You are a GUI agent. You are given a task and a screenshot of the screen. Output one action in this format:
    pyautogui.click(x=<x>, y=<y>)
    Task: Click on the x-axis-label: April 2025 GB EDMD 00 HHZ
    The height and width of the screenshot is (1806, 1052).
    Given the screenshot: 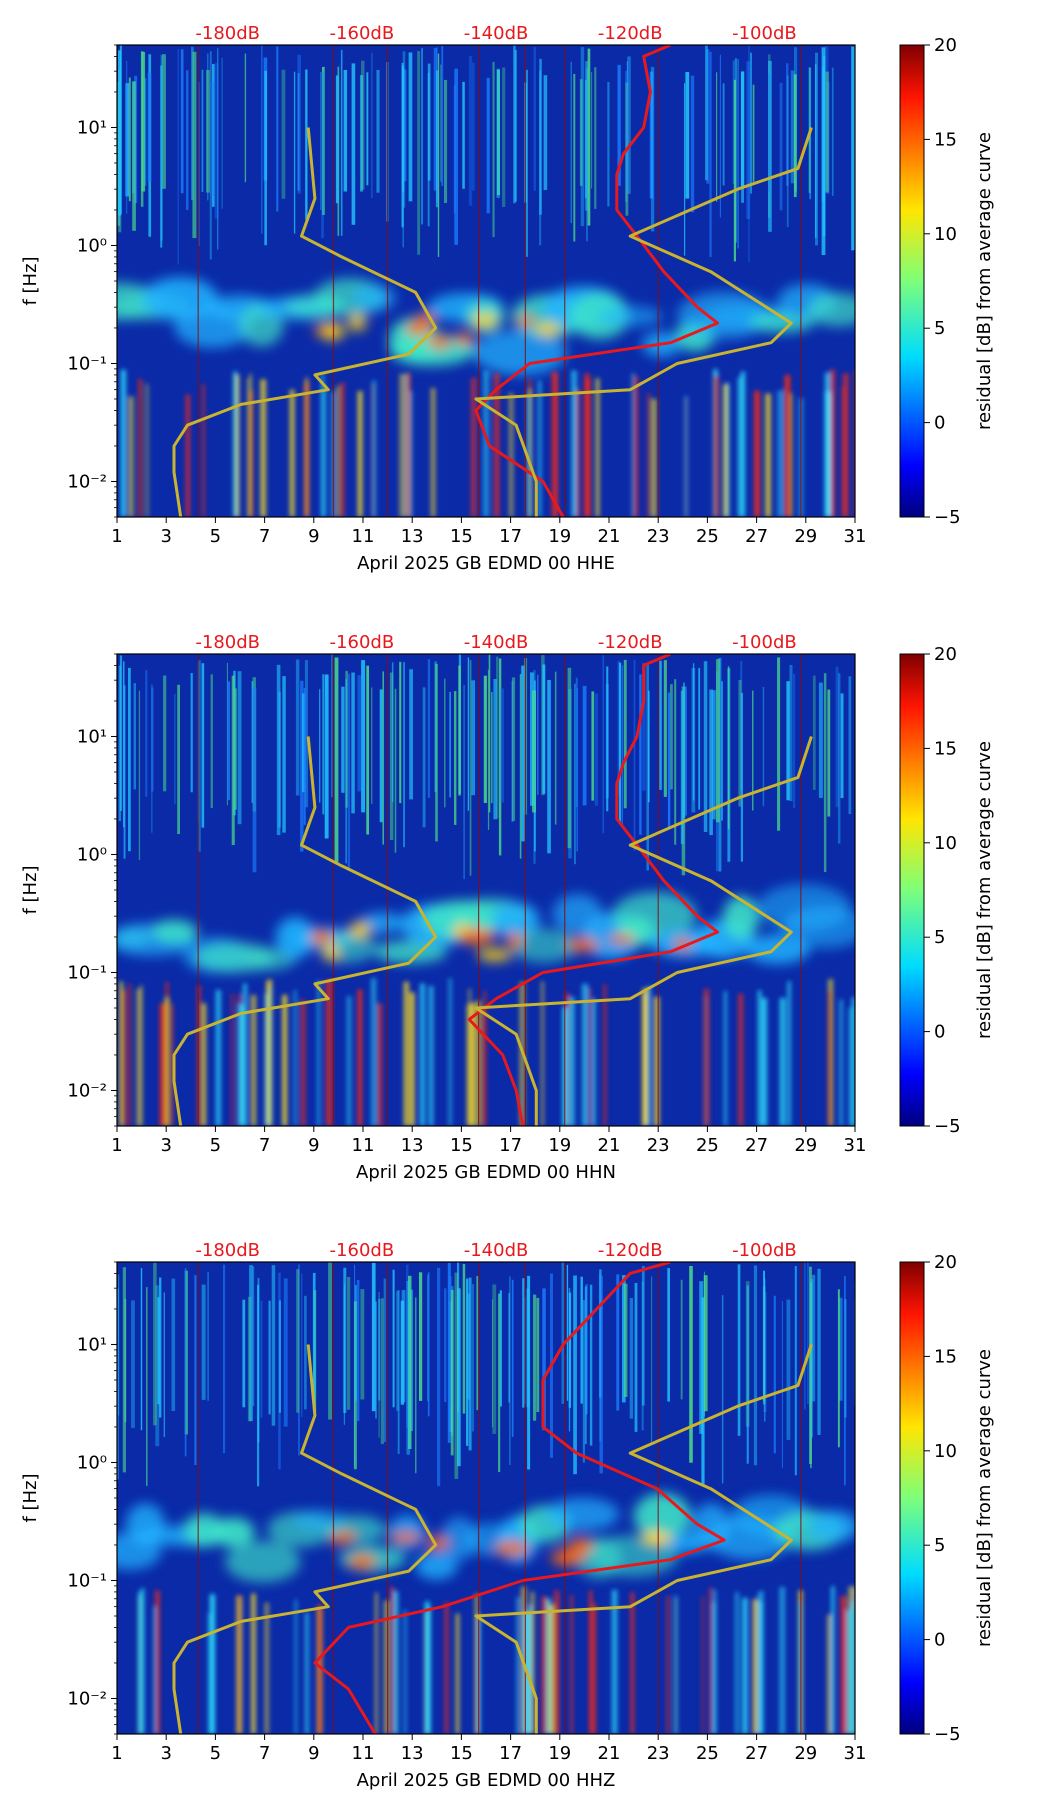 What is the action you would take?
    pyautogui.click(x=486, y=1780)
    